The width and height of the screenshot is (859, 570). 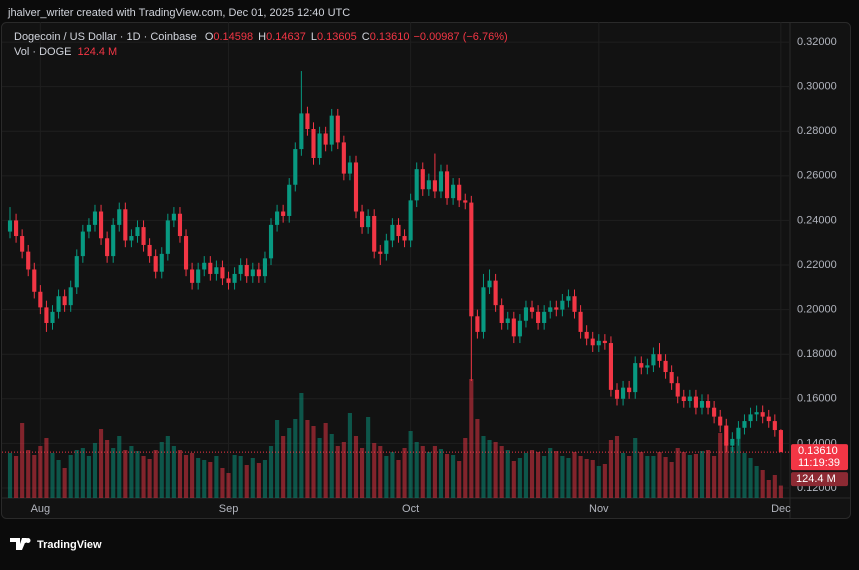 I want to click on last-price-tag, so click(x=819, y=457).